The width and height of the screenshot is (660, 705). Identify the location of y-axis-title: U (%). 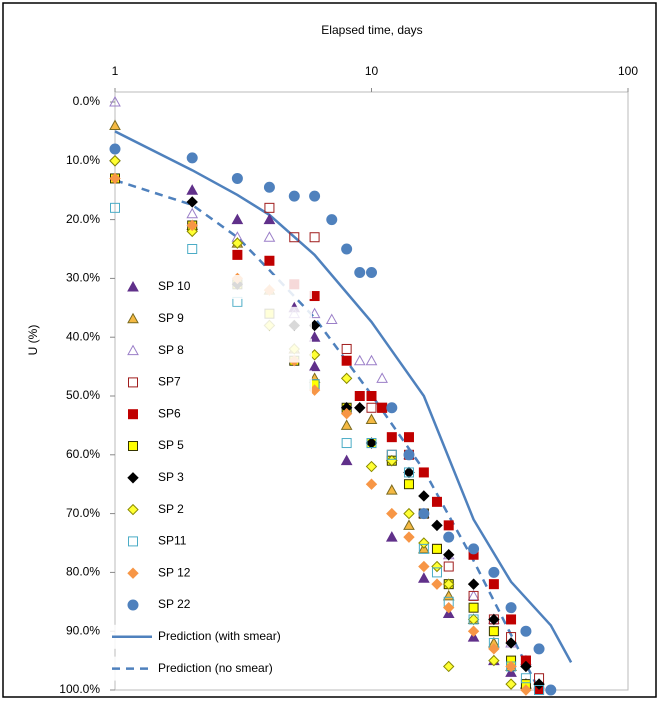
(33, 340).